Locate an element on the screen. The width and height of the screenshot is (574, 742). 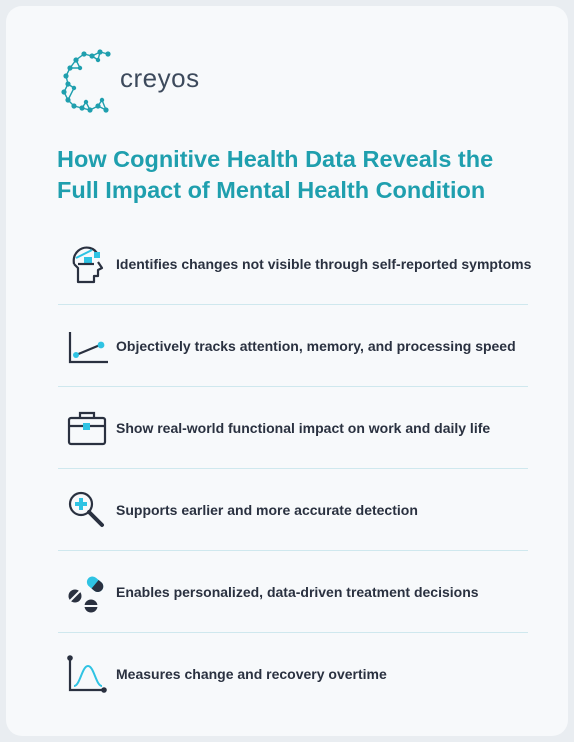
brand-name: creyos is located at coordinates (160, 78).